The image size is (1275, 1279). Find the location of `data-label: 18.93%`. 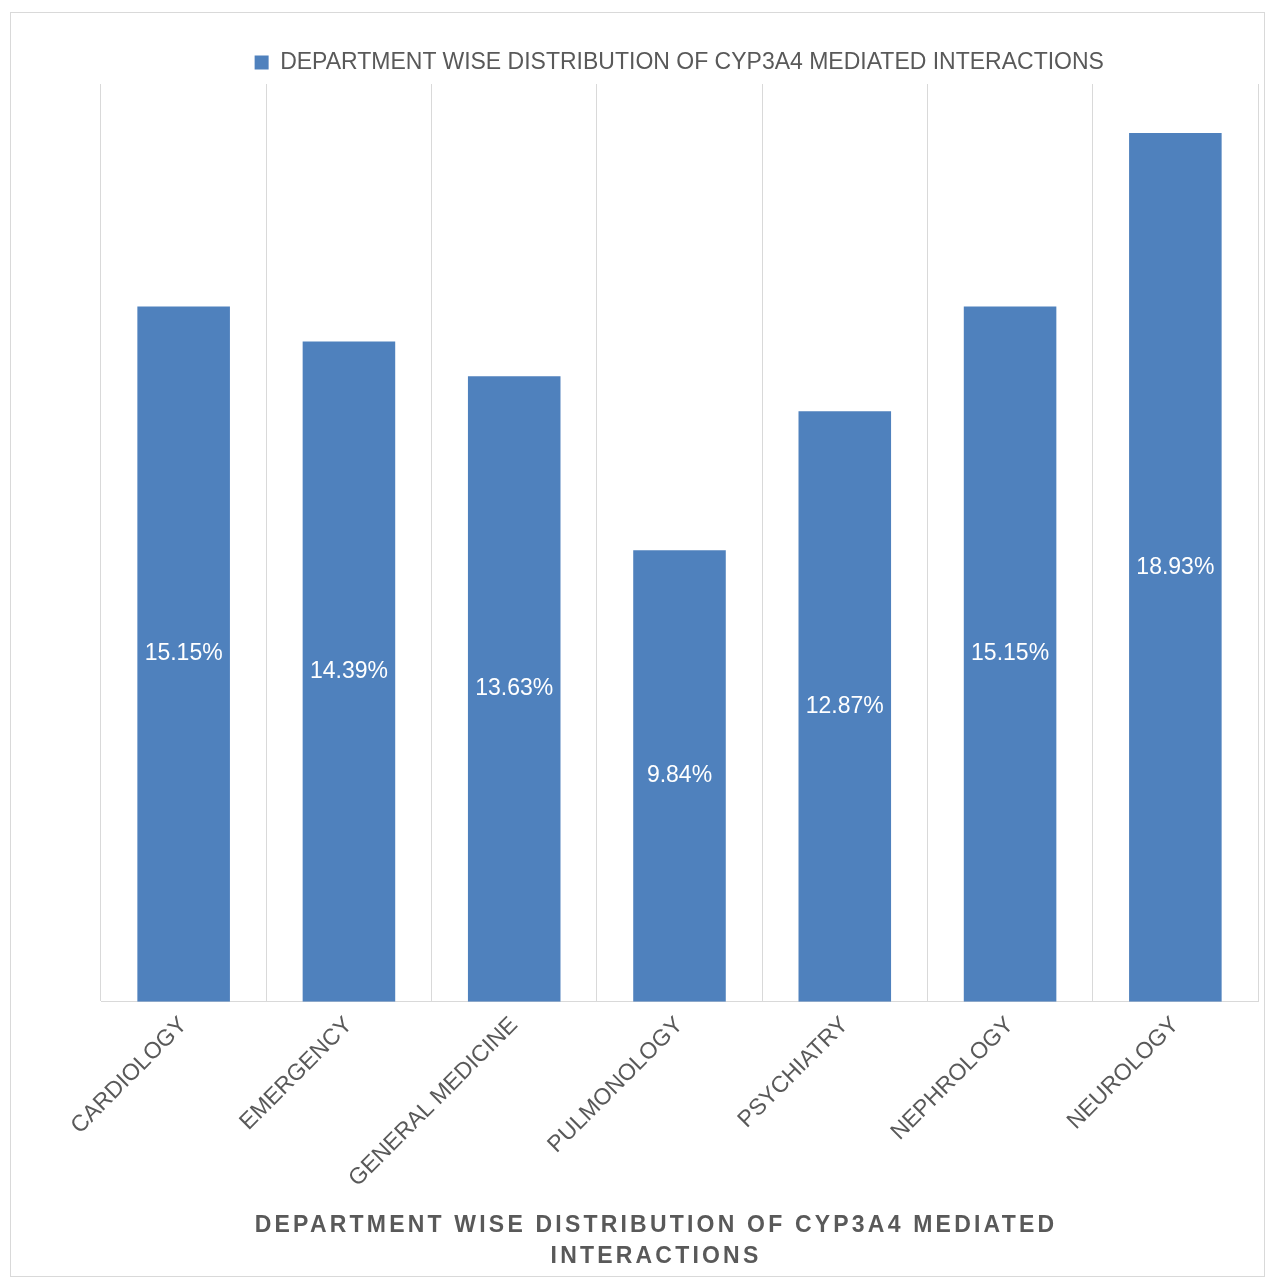

data-label: 18.93% is located at coordinates (1175, 565).